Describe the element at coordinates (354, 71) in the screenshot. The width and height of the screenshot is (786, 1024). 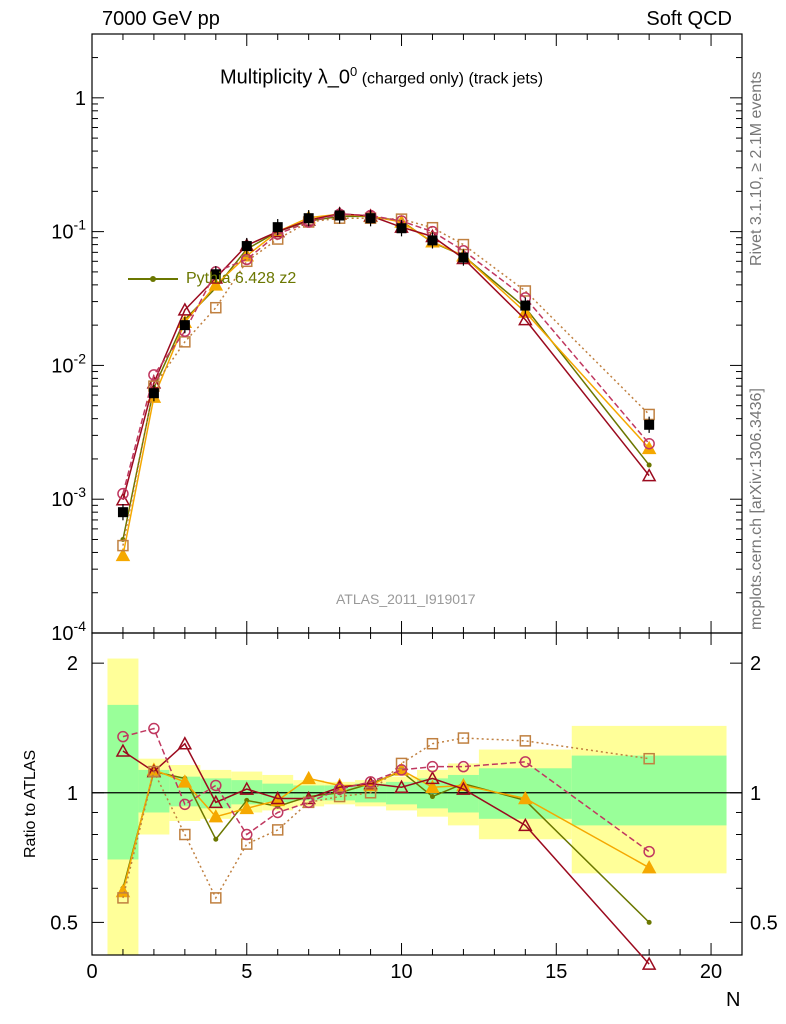
I see `title-superscript: 0` at that location.